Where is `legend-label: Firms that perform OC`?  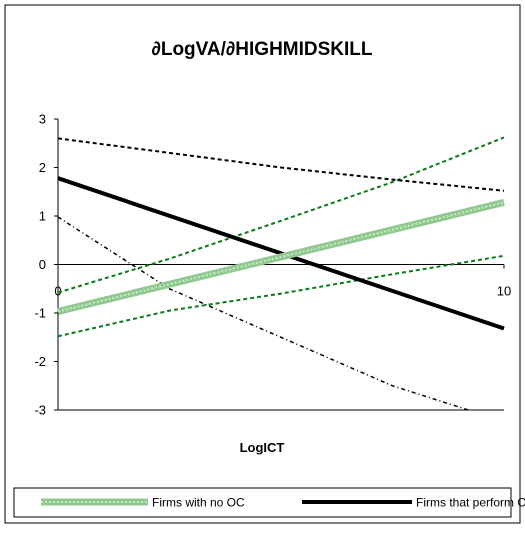
legend-label: Firms that perform OC is located at coordinates (470, 503).